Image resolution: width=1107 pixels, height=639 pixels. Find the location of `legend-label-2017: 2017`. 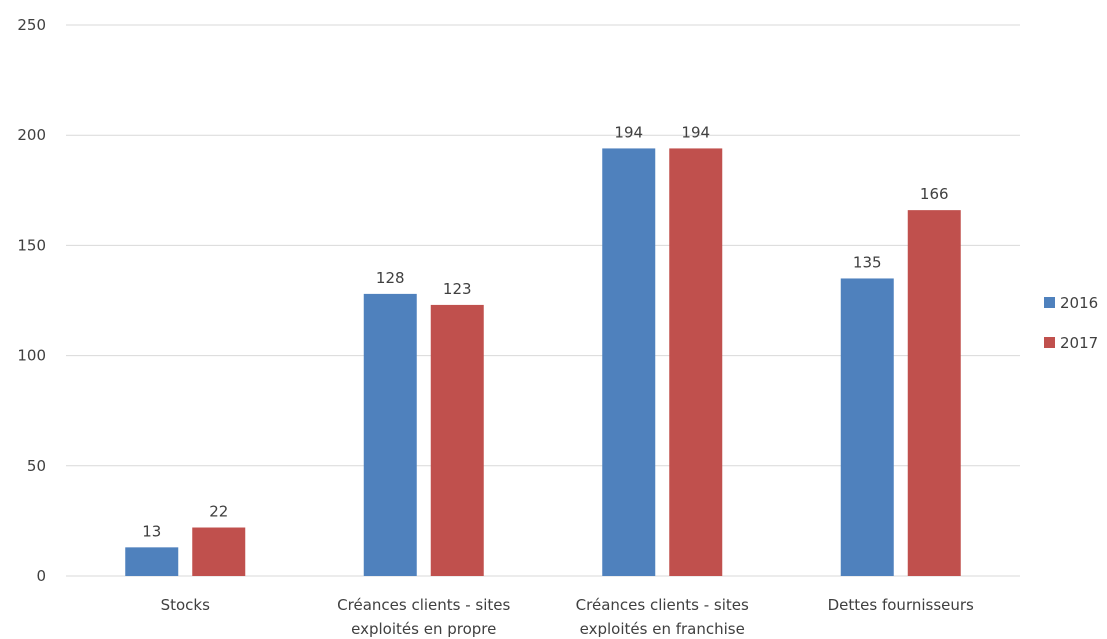

legend-label-2017: 2017 is located at coordinates (1079, 343).